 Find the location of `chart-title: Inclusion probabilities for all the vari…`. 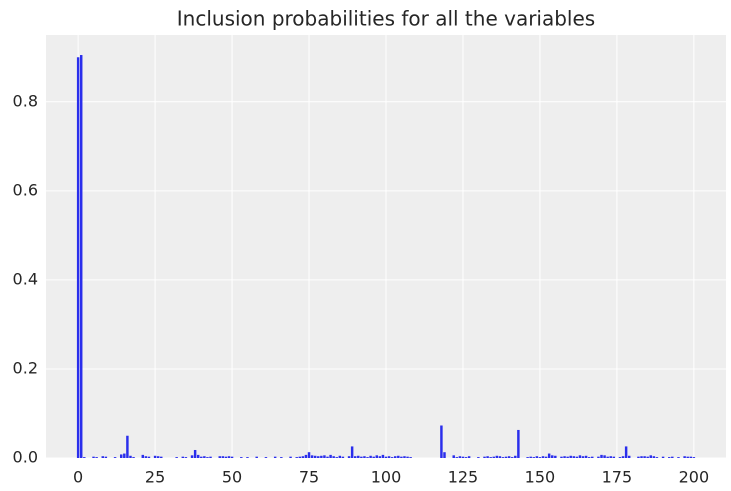

chart-title: Inclusion probabilities for all the vari… is located at coordinates (386, 19).